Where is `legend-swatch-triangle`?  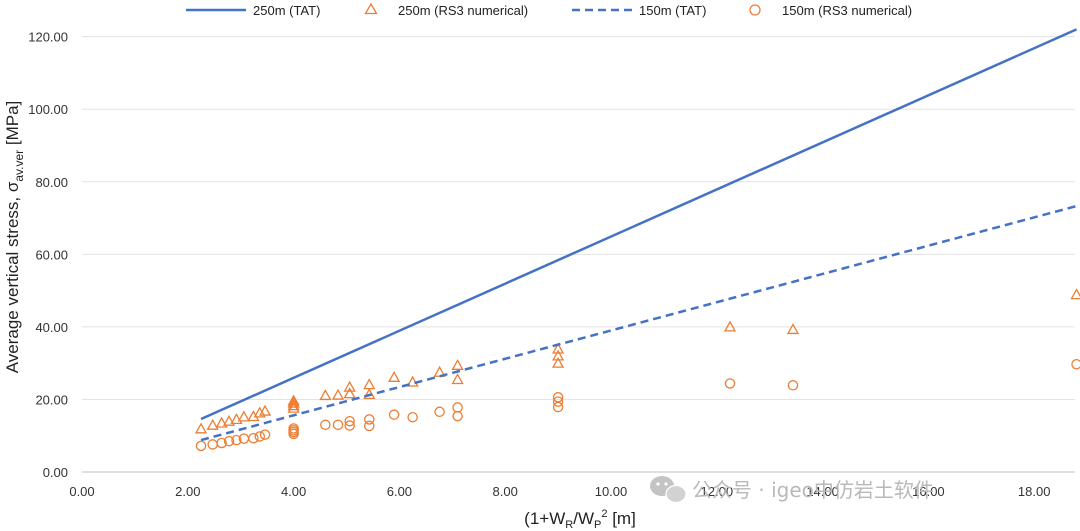
legend-swatch-triangle is located at coordinates (371, 8).